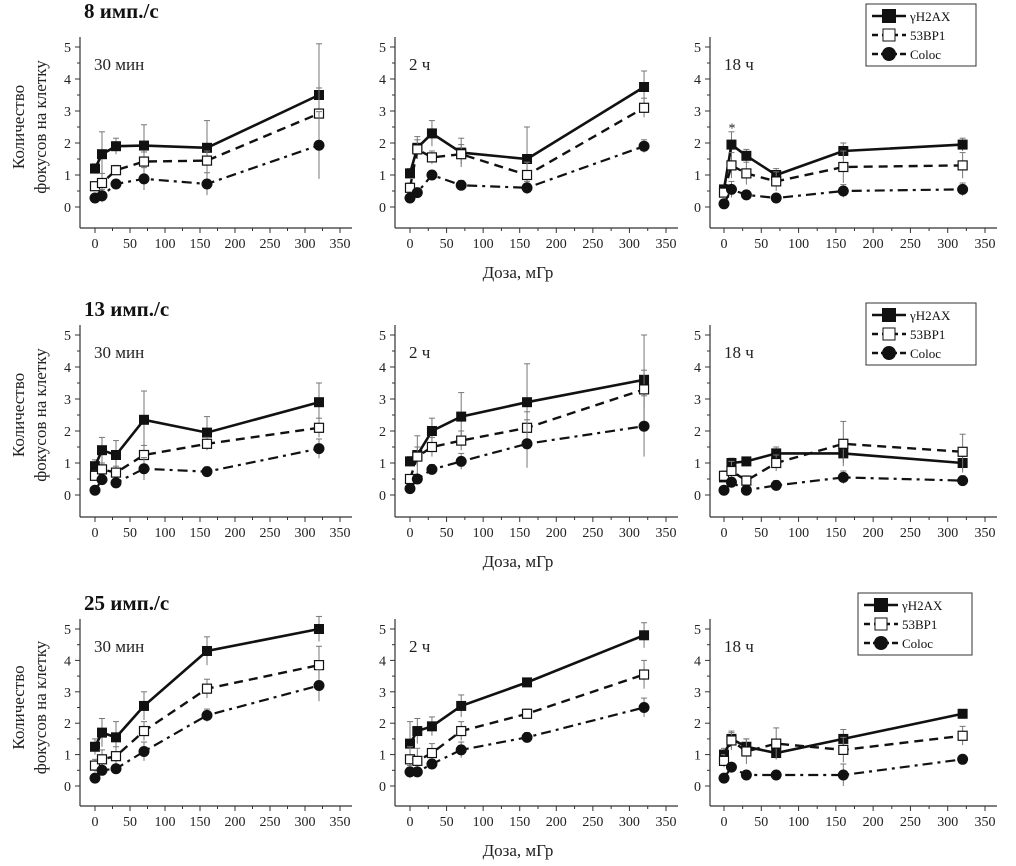 The image size is (1016, 866). Describe the element at coordinates (927, 35) in the screenshot. I see `legend-label: 53BP1` at that location.